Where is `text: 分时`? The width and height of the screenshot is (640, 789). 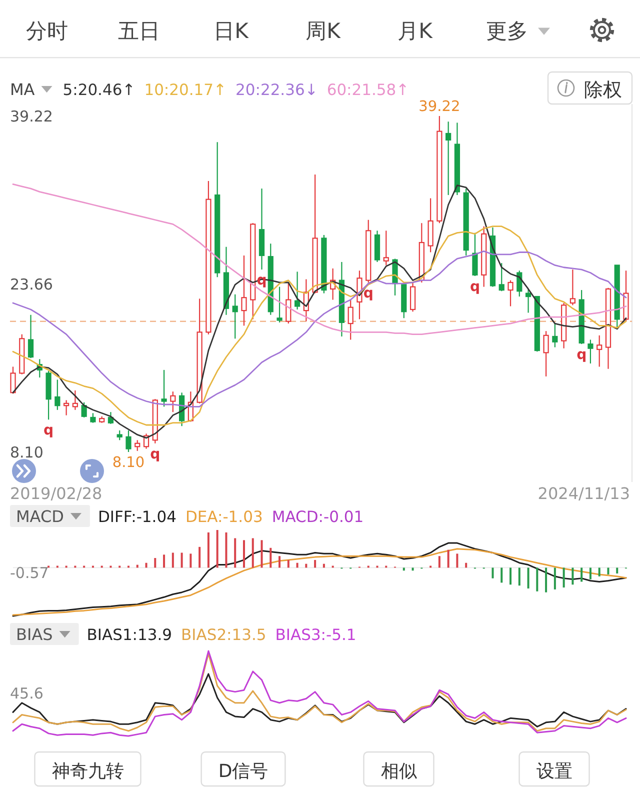
text: 分时 is located at coordinates (47, 31).